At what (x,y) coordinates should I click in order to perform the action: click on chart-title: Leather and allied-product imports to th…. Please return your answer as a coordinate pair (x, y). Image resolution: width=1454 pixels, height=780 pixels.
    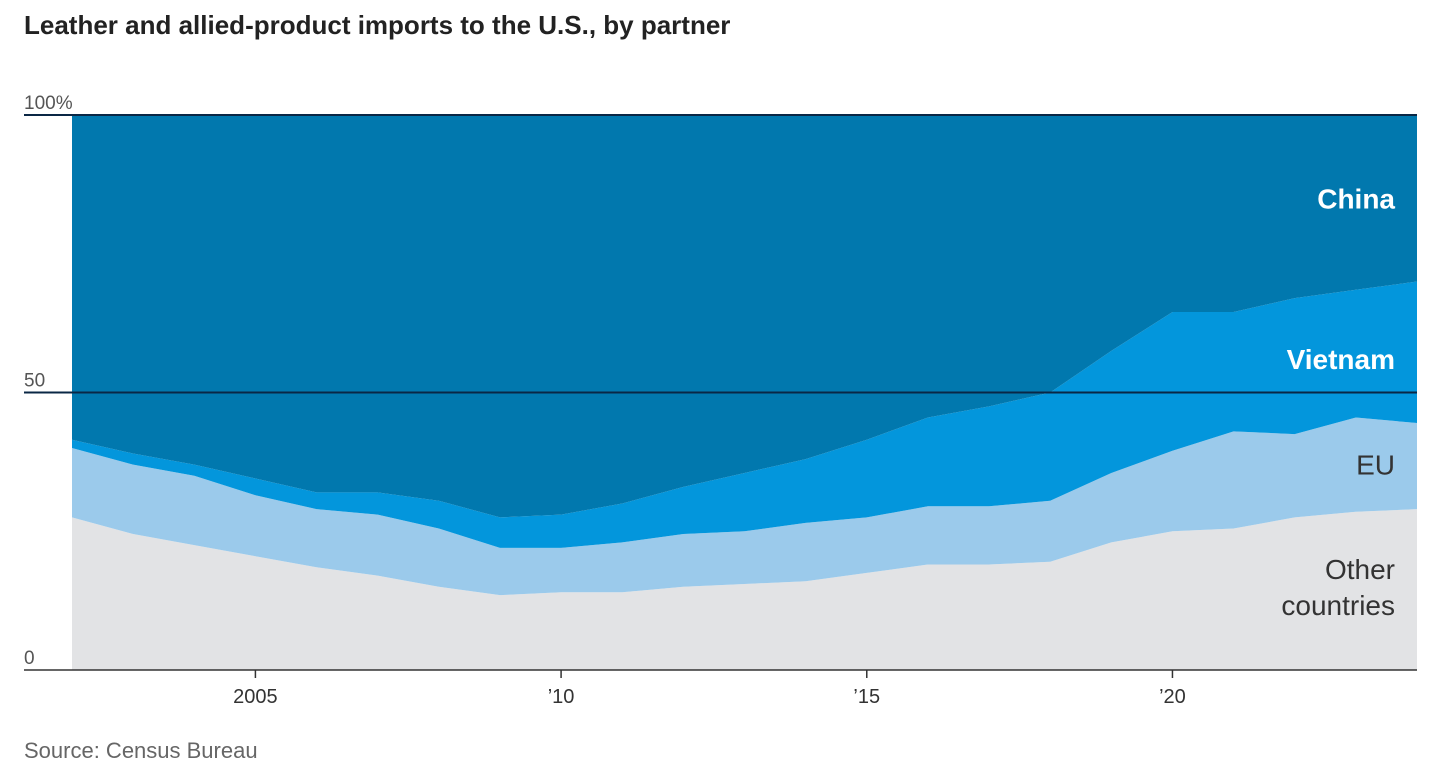
    Looking at the image, I should click on (377, 25).